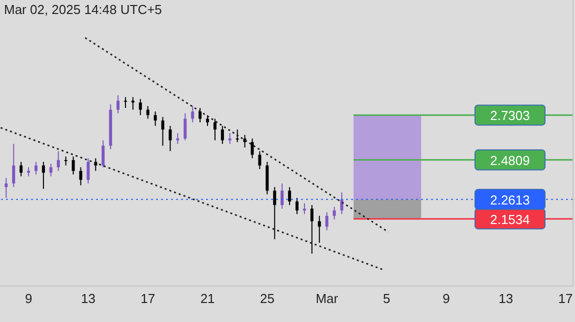  Describe the element at coordinates (207, 298) in the screenshot. I see `x-tick-label: 21` at that location.